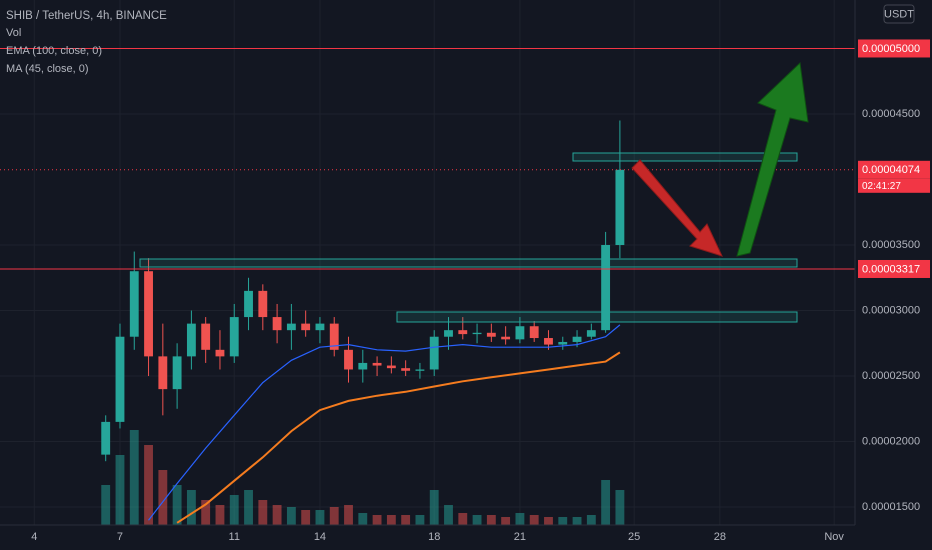 This screenshot has height=550, width=932. I want to click on x-tick-label: 7, so click(120, 537).